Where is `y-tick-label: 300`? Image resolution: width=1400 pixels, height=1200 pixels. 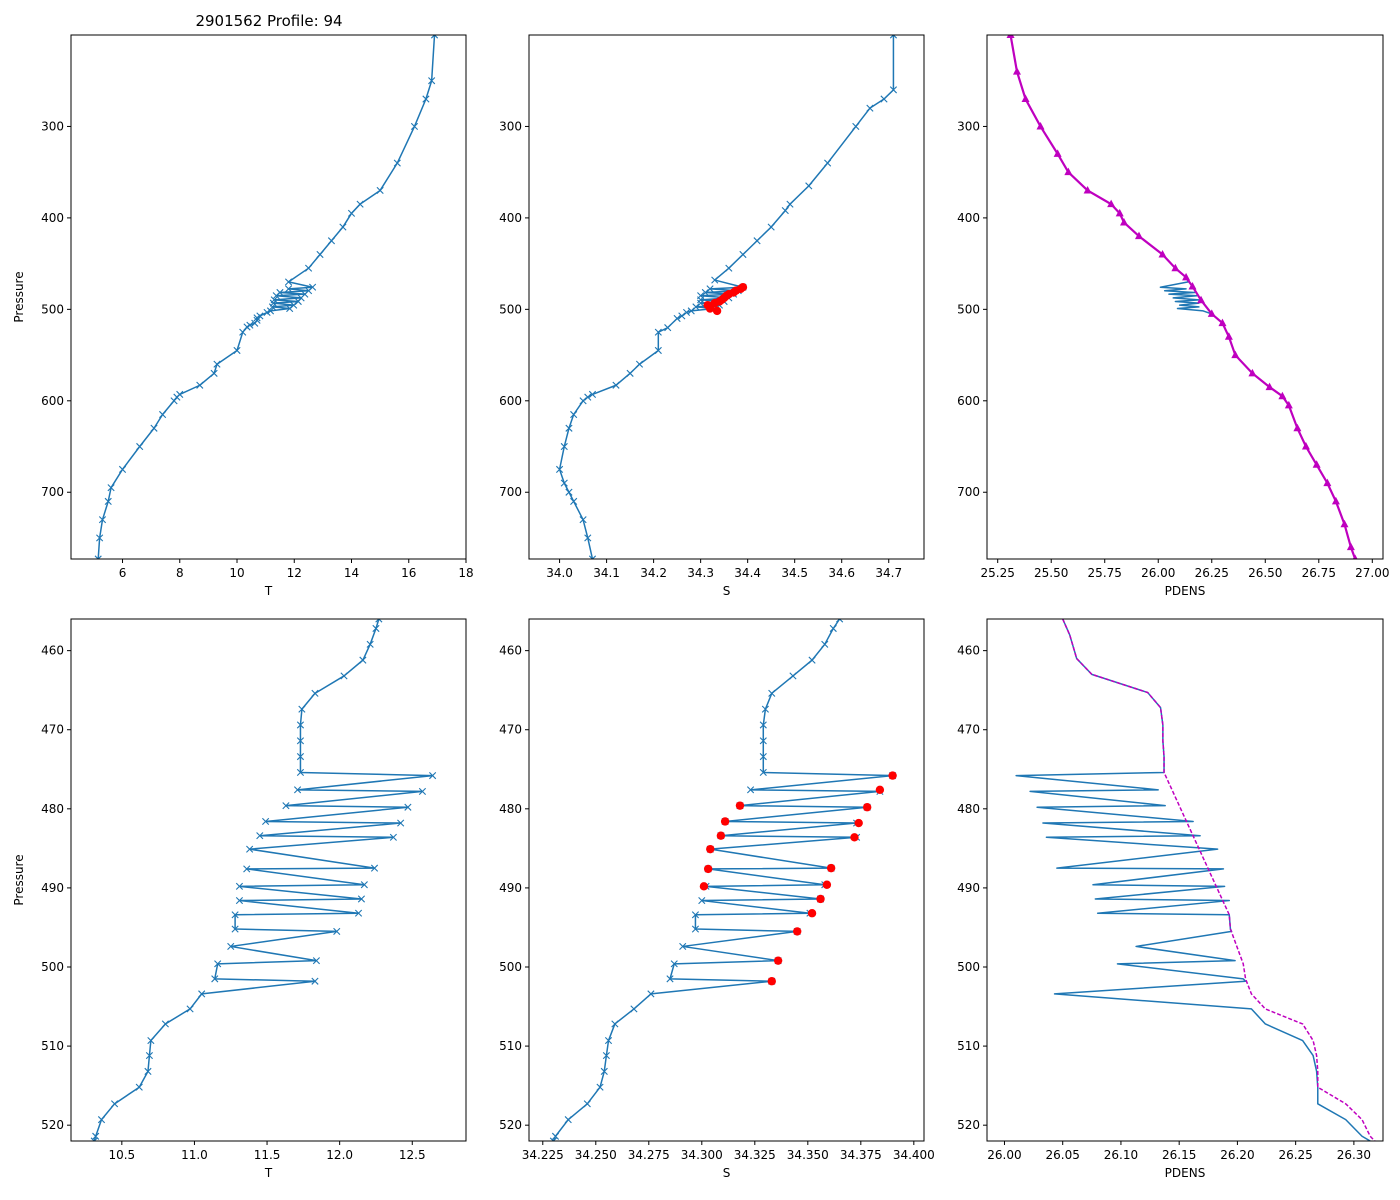 y-tick-label: 300 is located at coordinates (968, 126).